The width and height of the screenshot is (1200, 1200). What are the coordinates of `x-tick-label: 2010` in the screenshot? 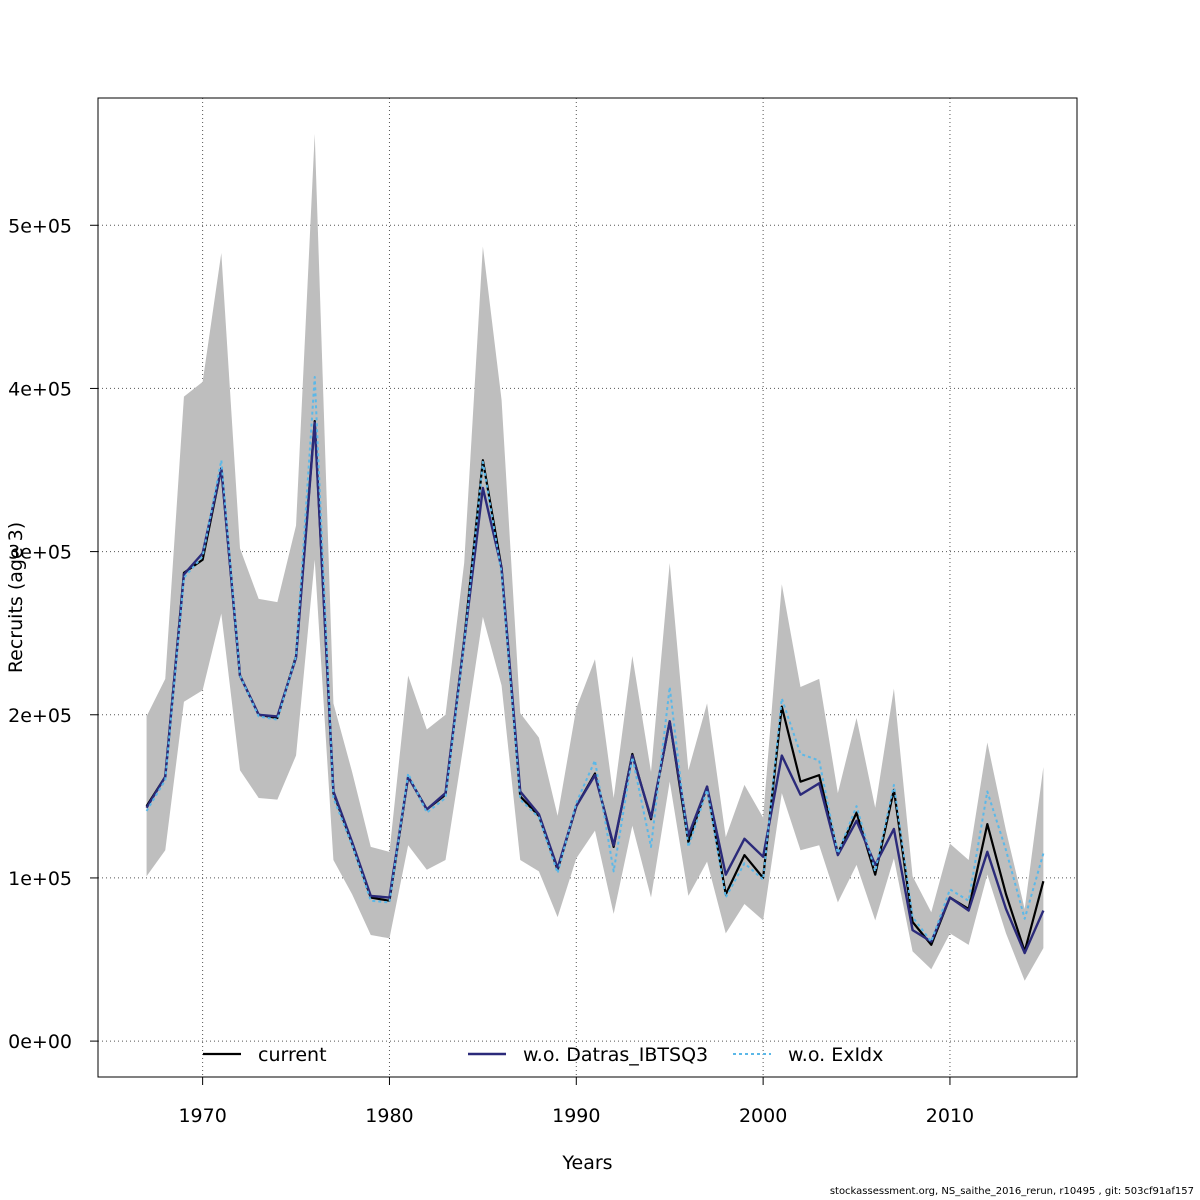 It's located at (950, 1116).